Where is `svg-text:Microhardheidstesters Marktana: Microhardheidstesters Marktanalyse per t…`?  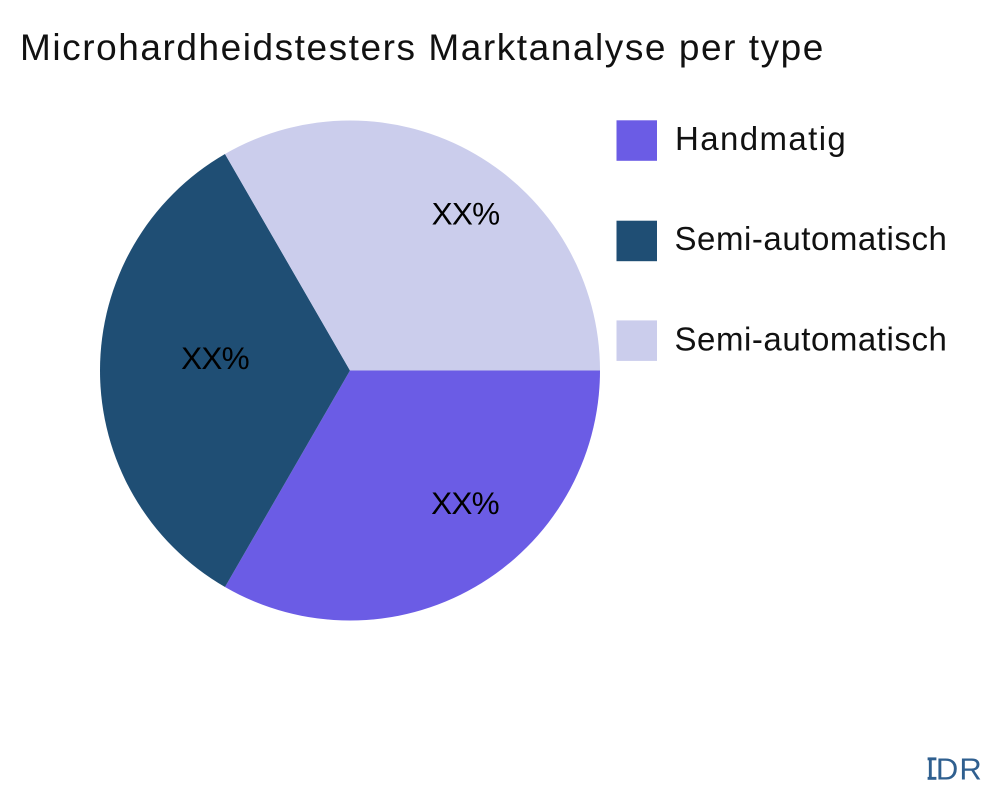
svg-text:Microhardheidstesters Marktana: Microhardheidstesters Marktanalyse per t… is located at coordinates (422, 47).